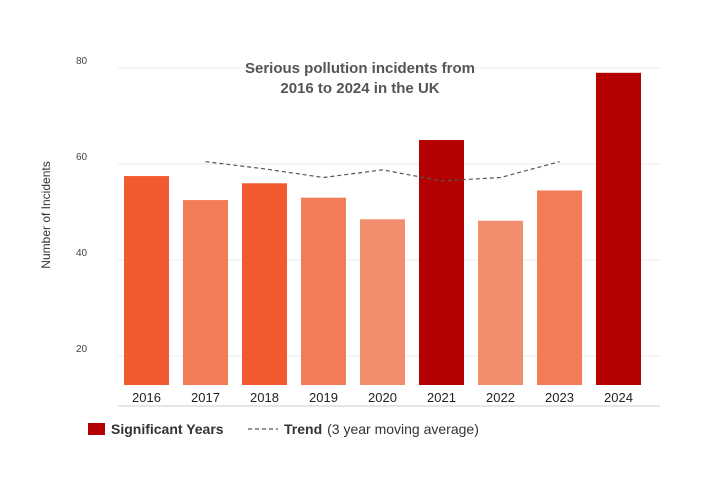 The width and height of the screenshot is (711, 489). Describe the element at coordinates (303, 429) in the screenshot. I see `legend-trend-name: Trend` at that location.